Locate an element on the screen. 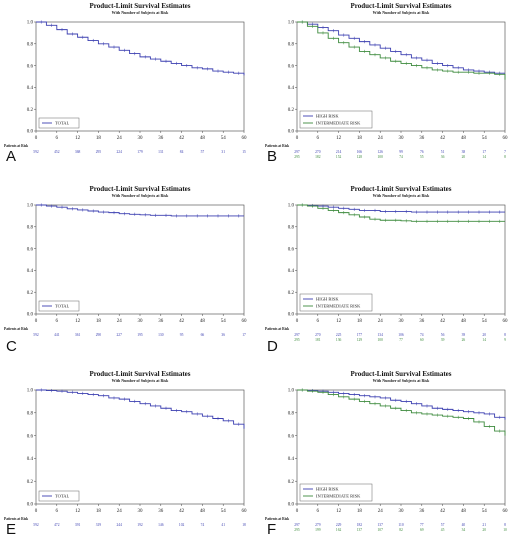 This screenshot has width=521, height=550. plot-frame is located at coordinates (140, 447).